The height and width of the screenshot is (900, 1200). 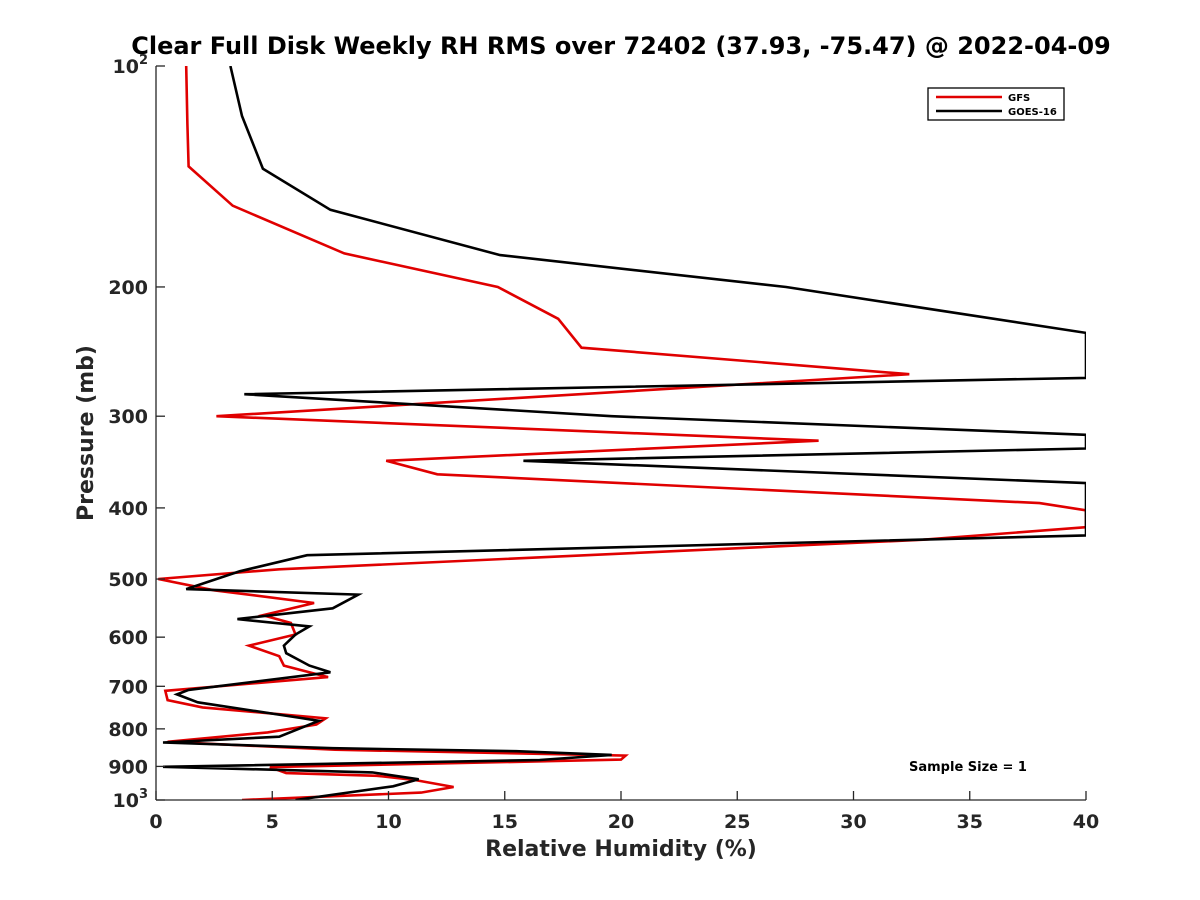 What do you see at coordinates (128, 730) in the screenshot?
I see `y-tick-label: 800` at bounding box center [128, 730].